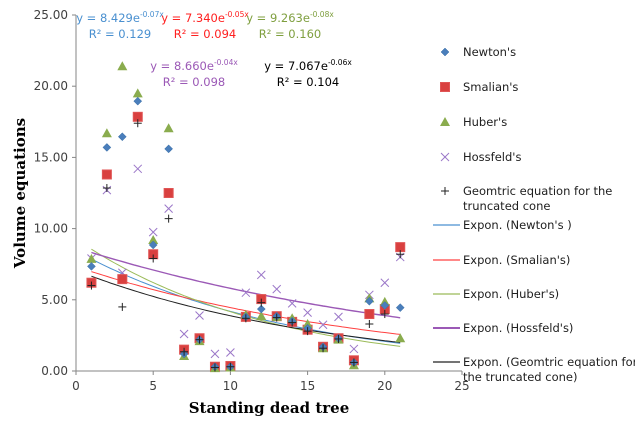 The image size is (635, 421). I want to click on y-tick-label: 15.00, so click(51, 157).